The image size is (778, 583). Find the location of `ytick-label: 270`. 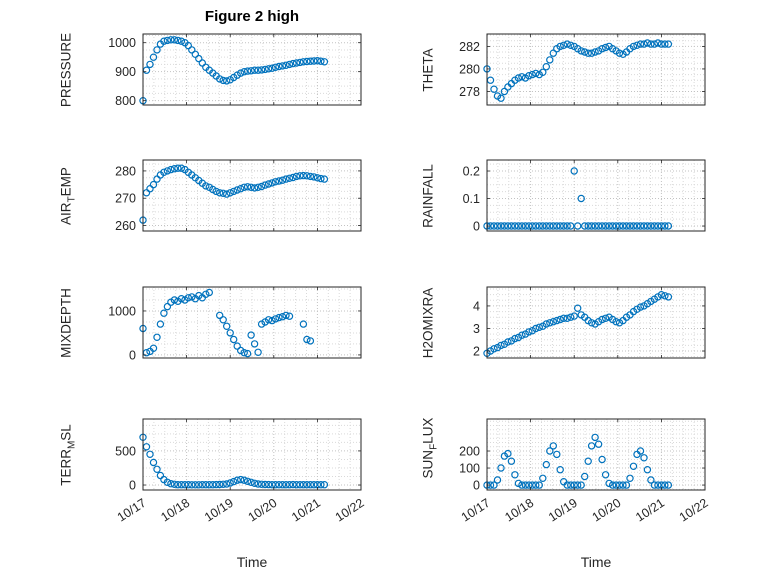

ytick-label: 270 is located at coordinates (125, 199).